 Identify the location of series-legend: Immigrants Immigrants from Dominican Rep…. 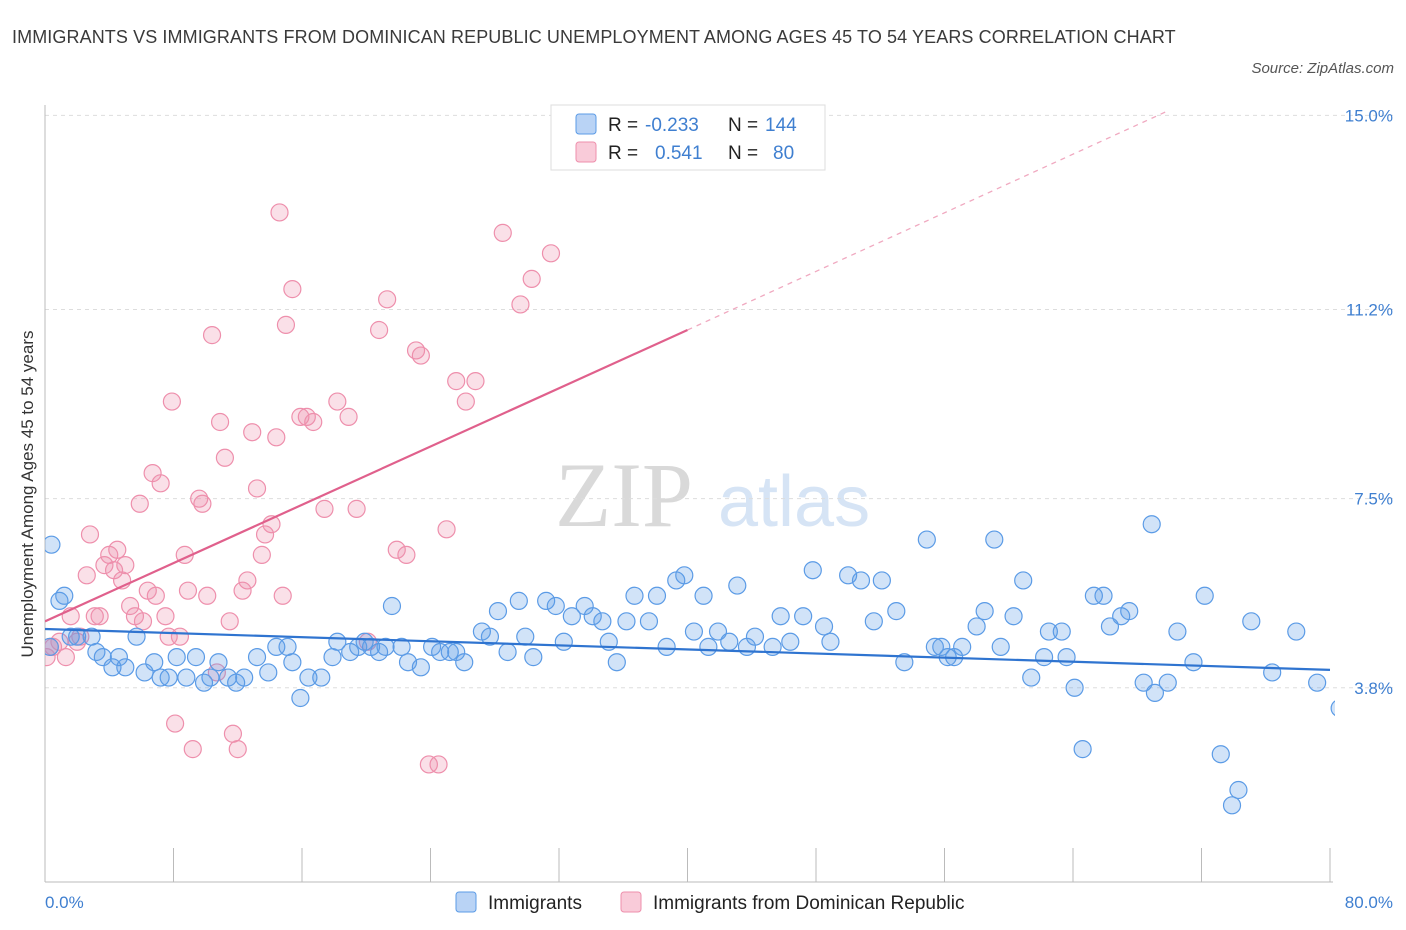
(710, 902).